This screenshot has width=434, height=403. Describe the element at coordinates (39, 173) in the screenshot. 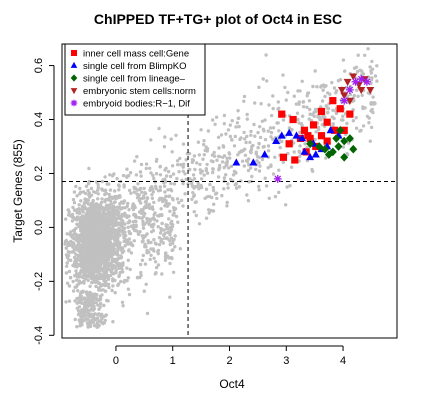

I see `y-tick-label: 0.2` at that location.